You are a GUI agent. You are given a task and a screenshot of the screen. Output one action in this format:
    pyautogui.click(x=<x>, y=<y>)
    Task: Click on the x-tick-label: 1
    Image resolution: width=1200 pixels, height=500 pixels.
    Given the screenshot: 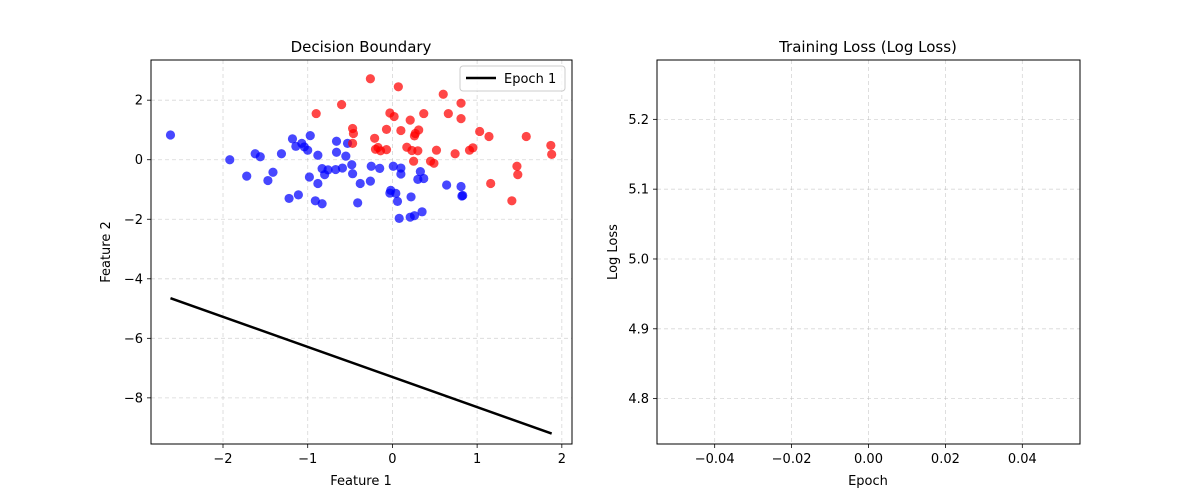 What is the action you would take?
    pyautogui.click(x=477, y=459)
    